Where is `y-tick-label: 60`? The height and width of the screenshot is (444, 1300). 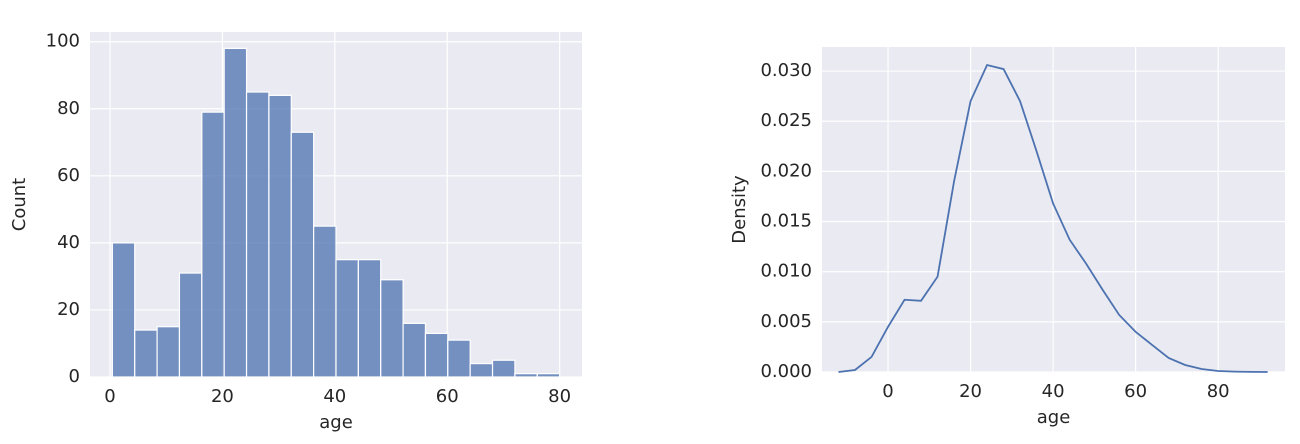 y-tick-label: 60 is located at coordinates (68, 175).